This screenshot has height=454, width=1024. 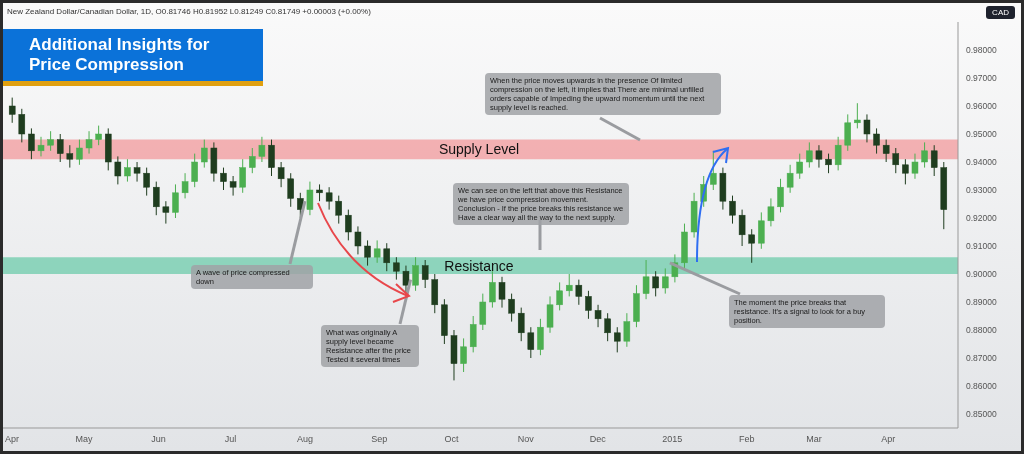 I want to click on x-tick-label: Jul, so click(x=230, y=439).